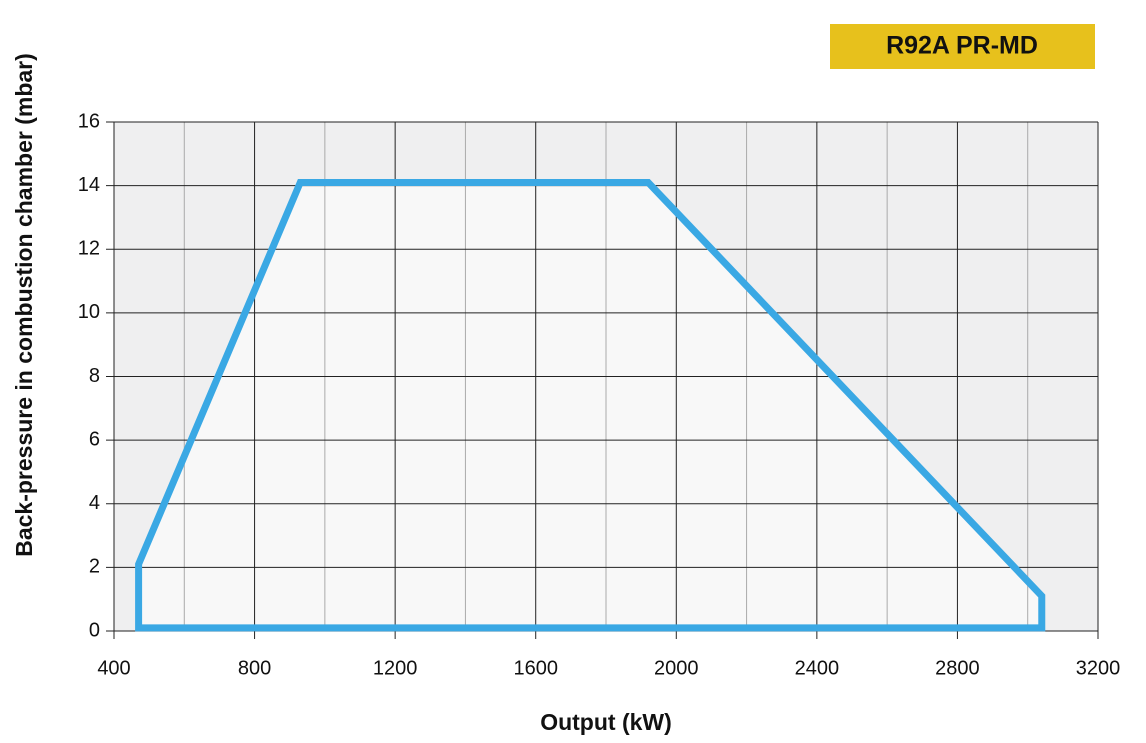  I want to click on y-tick-label: 10, so click(89, 312).